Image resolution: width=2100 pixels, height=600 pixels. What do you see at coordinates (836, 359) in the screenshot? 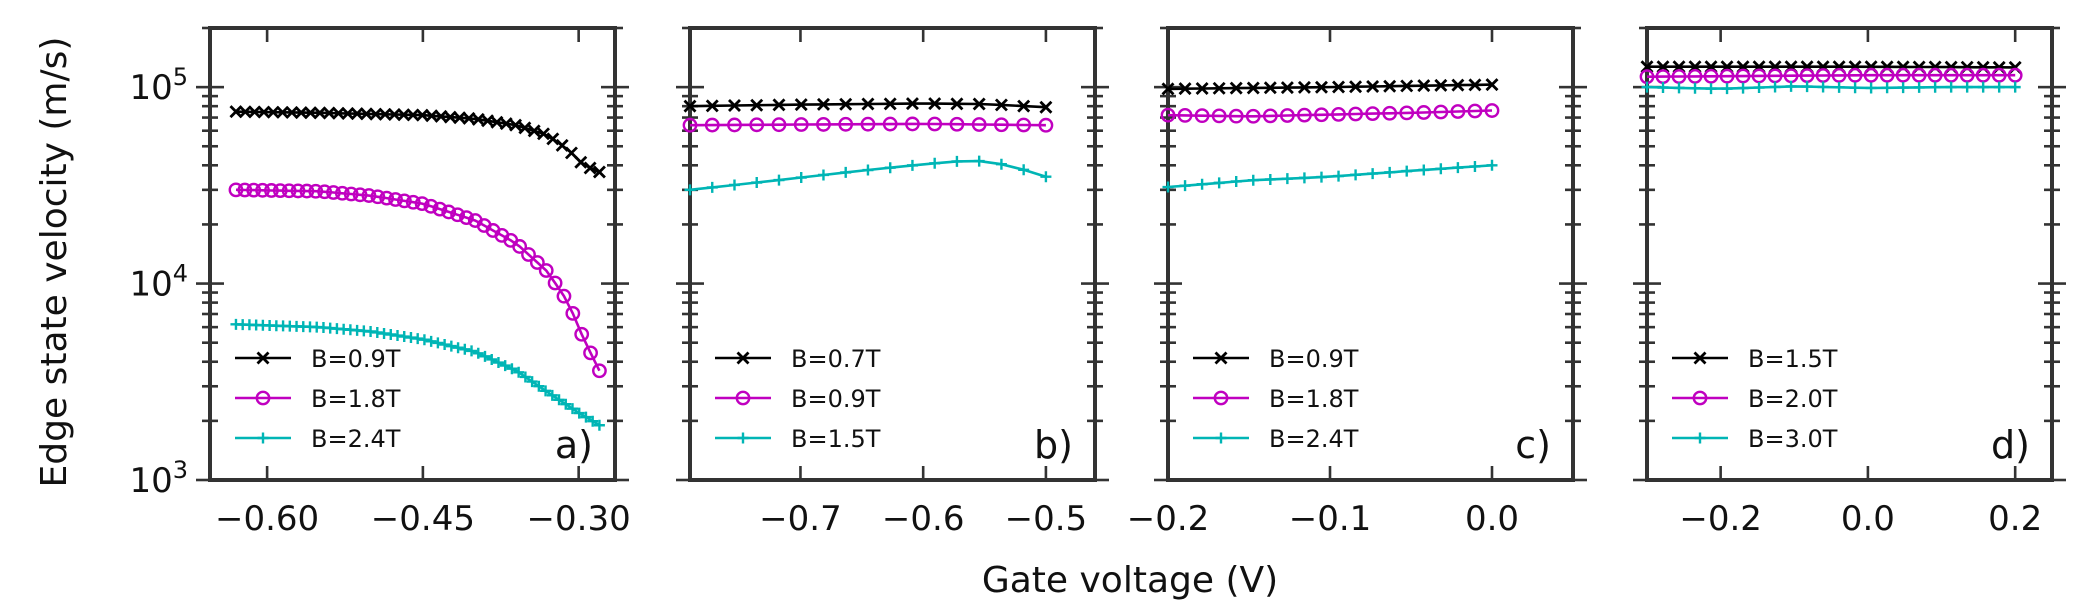
I see `legend-label: B=0.7T` at bounding box center [836, 359].